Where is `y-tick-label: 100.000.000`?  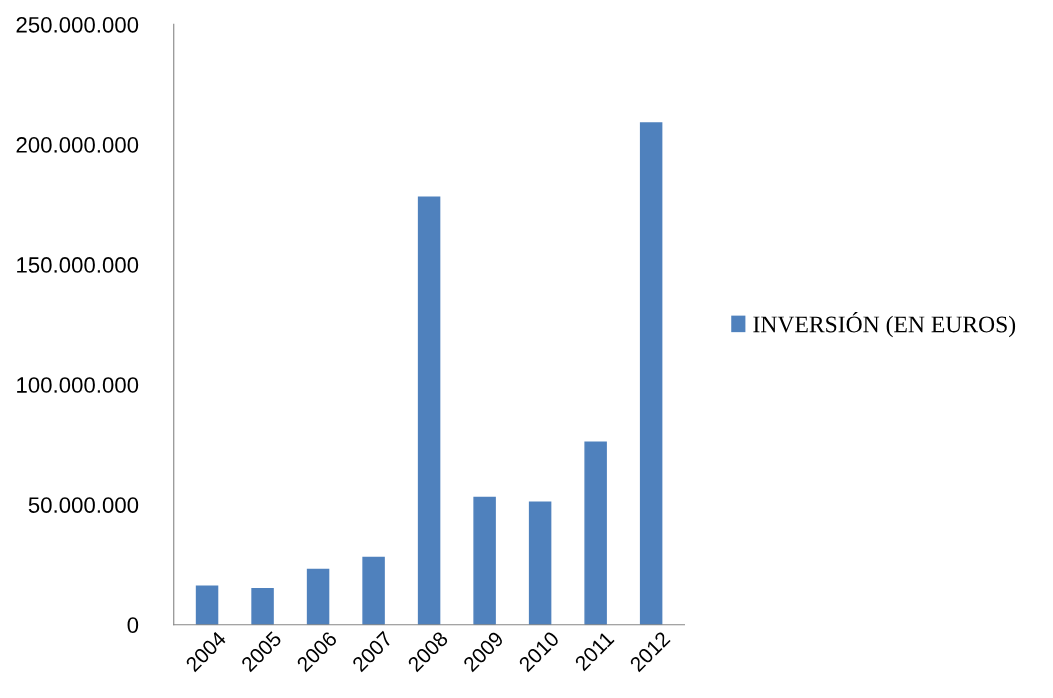 y-tick-label: 100.000.000 is located at coordinates (78, 385).